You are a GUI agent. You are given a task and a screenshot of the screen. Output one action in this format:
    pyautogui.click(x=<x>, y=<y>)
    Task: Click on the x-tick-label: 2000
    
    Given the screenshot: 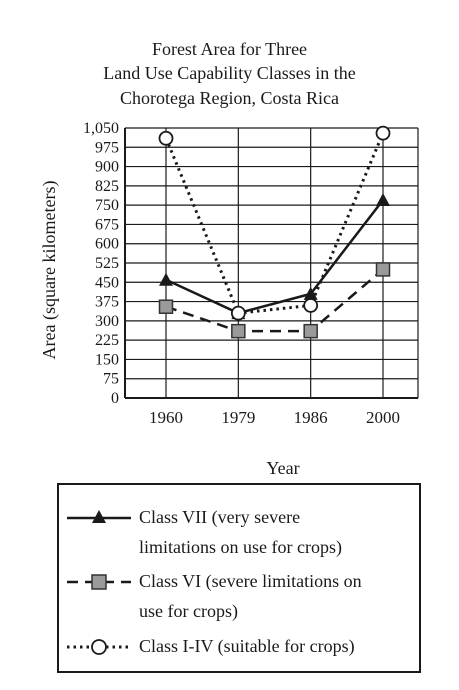 What is the action you would take?
    pyautogui.click(x=383, y=417)
    